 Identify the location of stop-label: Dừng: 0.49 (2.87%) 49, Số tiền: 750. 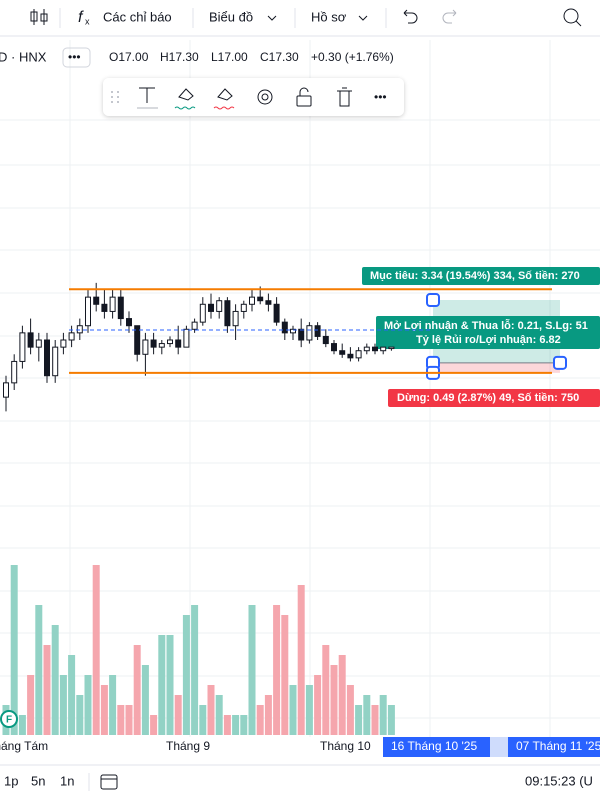
(488, 398).